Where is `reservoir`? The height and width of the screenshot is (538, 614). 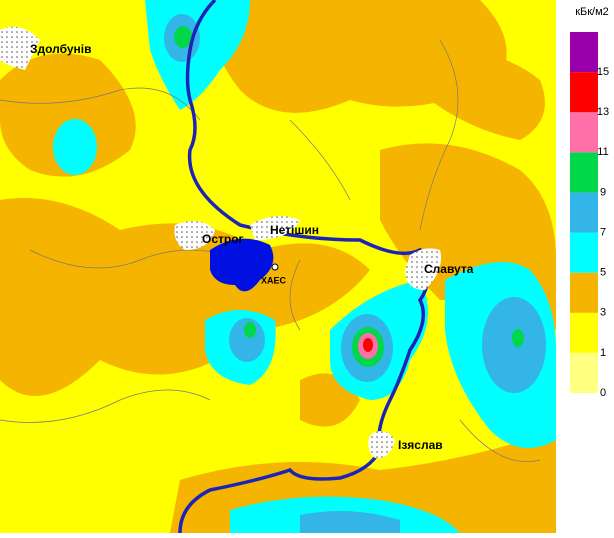
reservoir is located at coordinates (242, 265).